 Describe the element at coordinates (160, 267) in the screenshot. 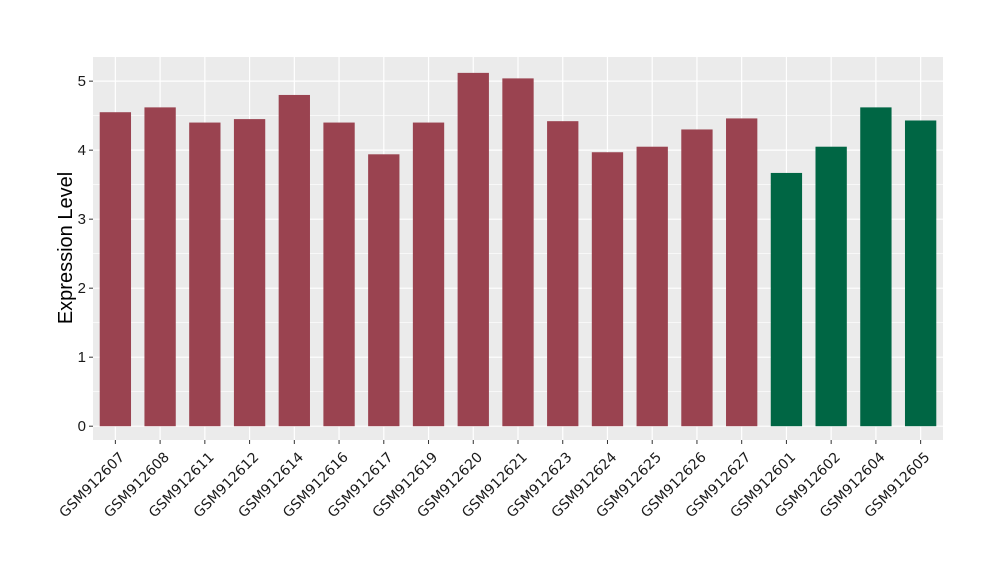

I see `bar-GSM912608` at that location.